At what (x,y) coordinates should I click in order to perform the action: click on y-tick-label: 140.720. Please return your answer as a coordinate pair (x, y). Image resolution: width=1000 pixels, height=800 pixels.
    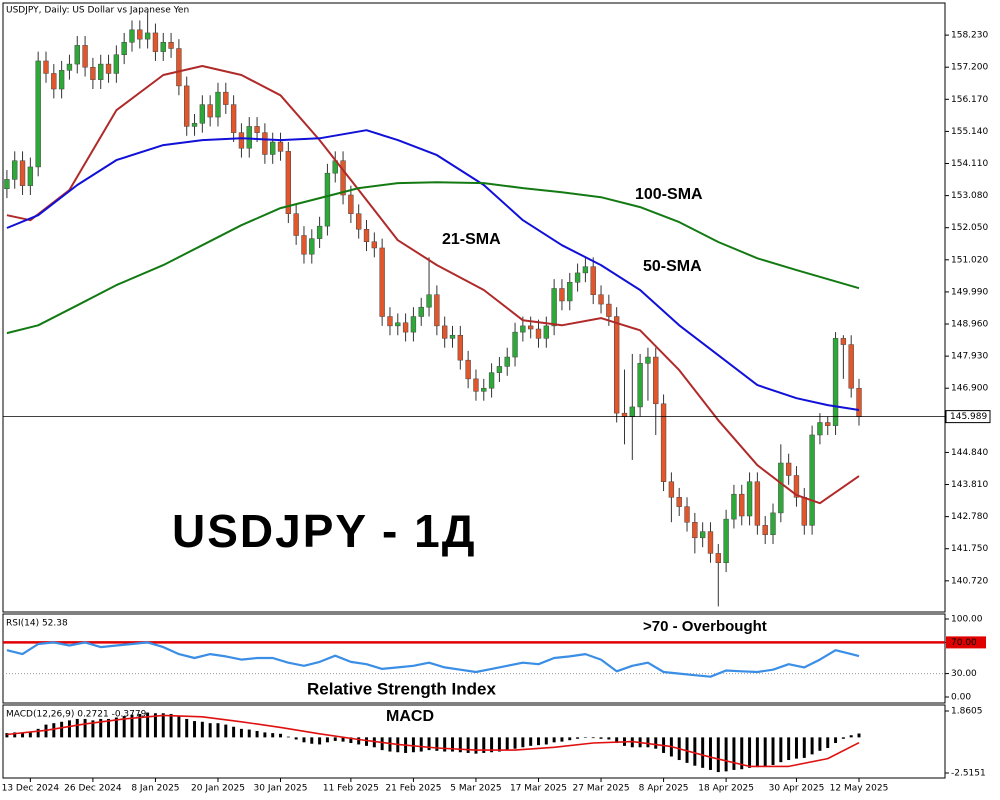
    Looking at the image, I should click on (969, 581).